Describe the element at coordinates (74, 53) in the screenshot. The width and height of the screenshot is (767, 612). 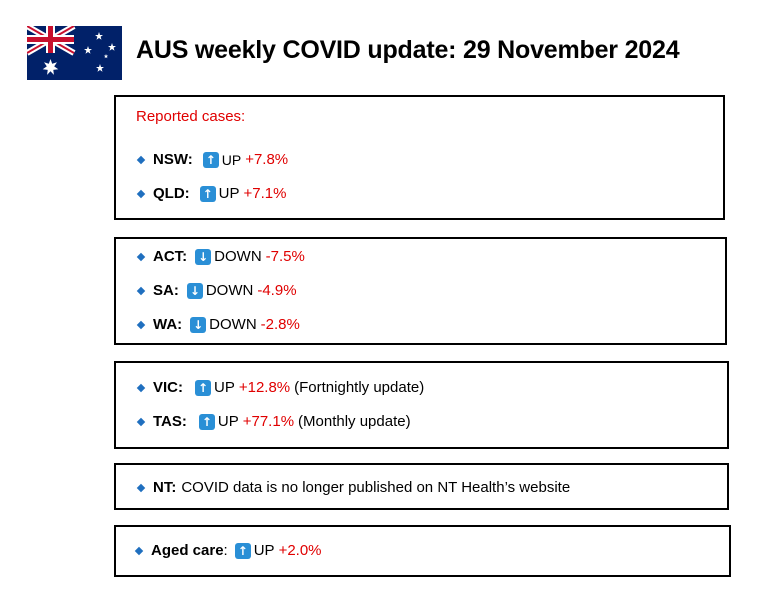
I see `australian-flag-icon` at that location.